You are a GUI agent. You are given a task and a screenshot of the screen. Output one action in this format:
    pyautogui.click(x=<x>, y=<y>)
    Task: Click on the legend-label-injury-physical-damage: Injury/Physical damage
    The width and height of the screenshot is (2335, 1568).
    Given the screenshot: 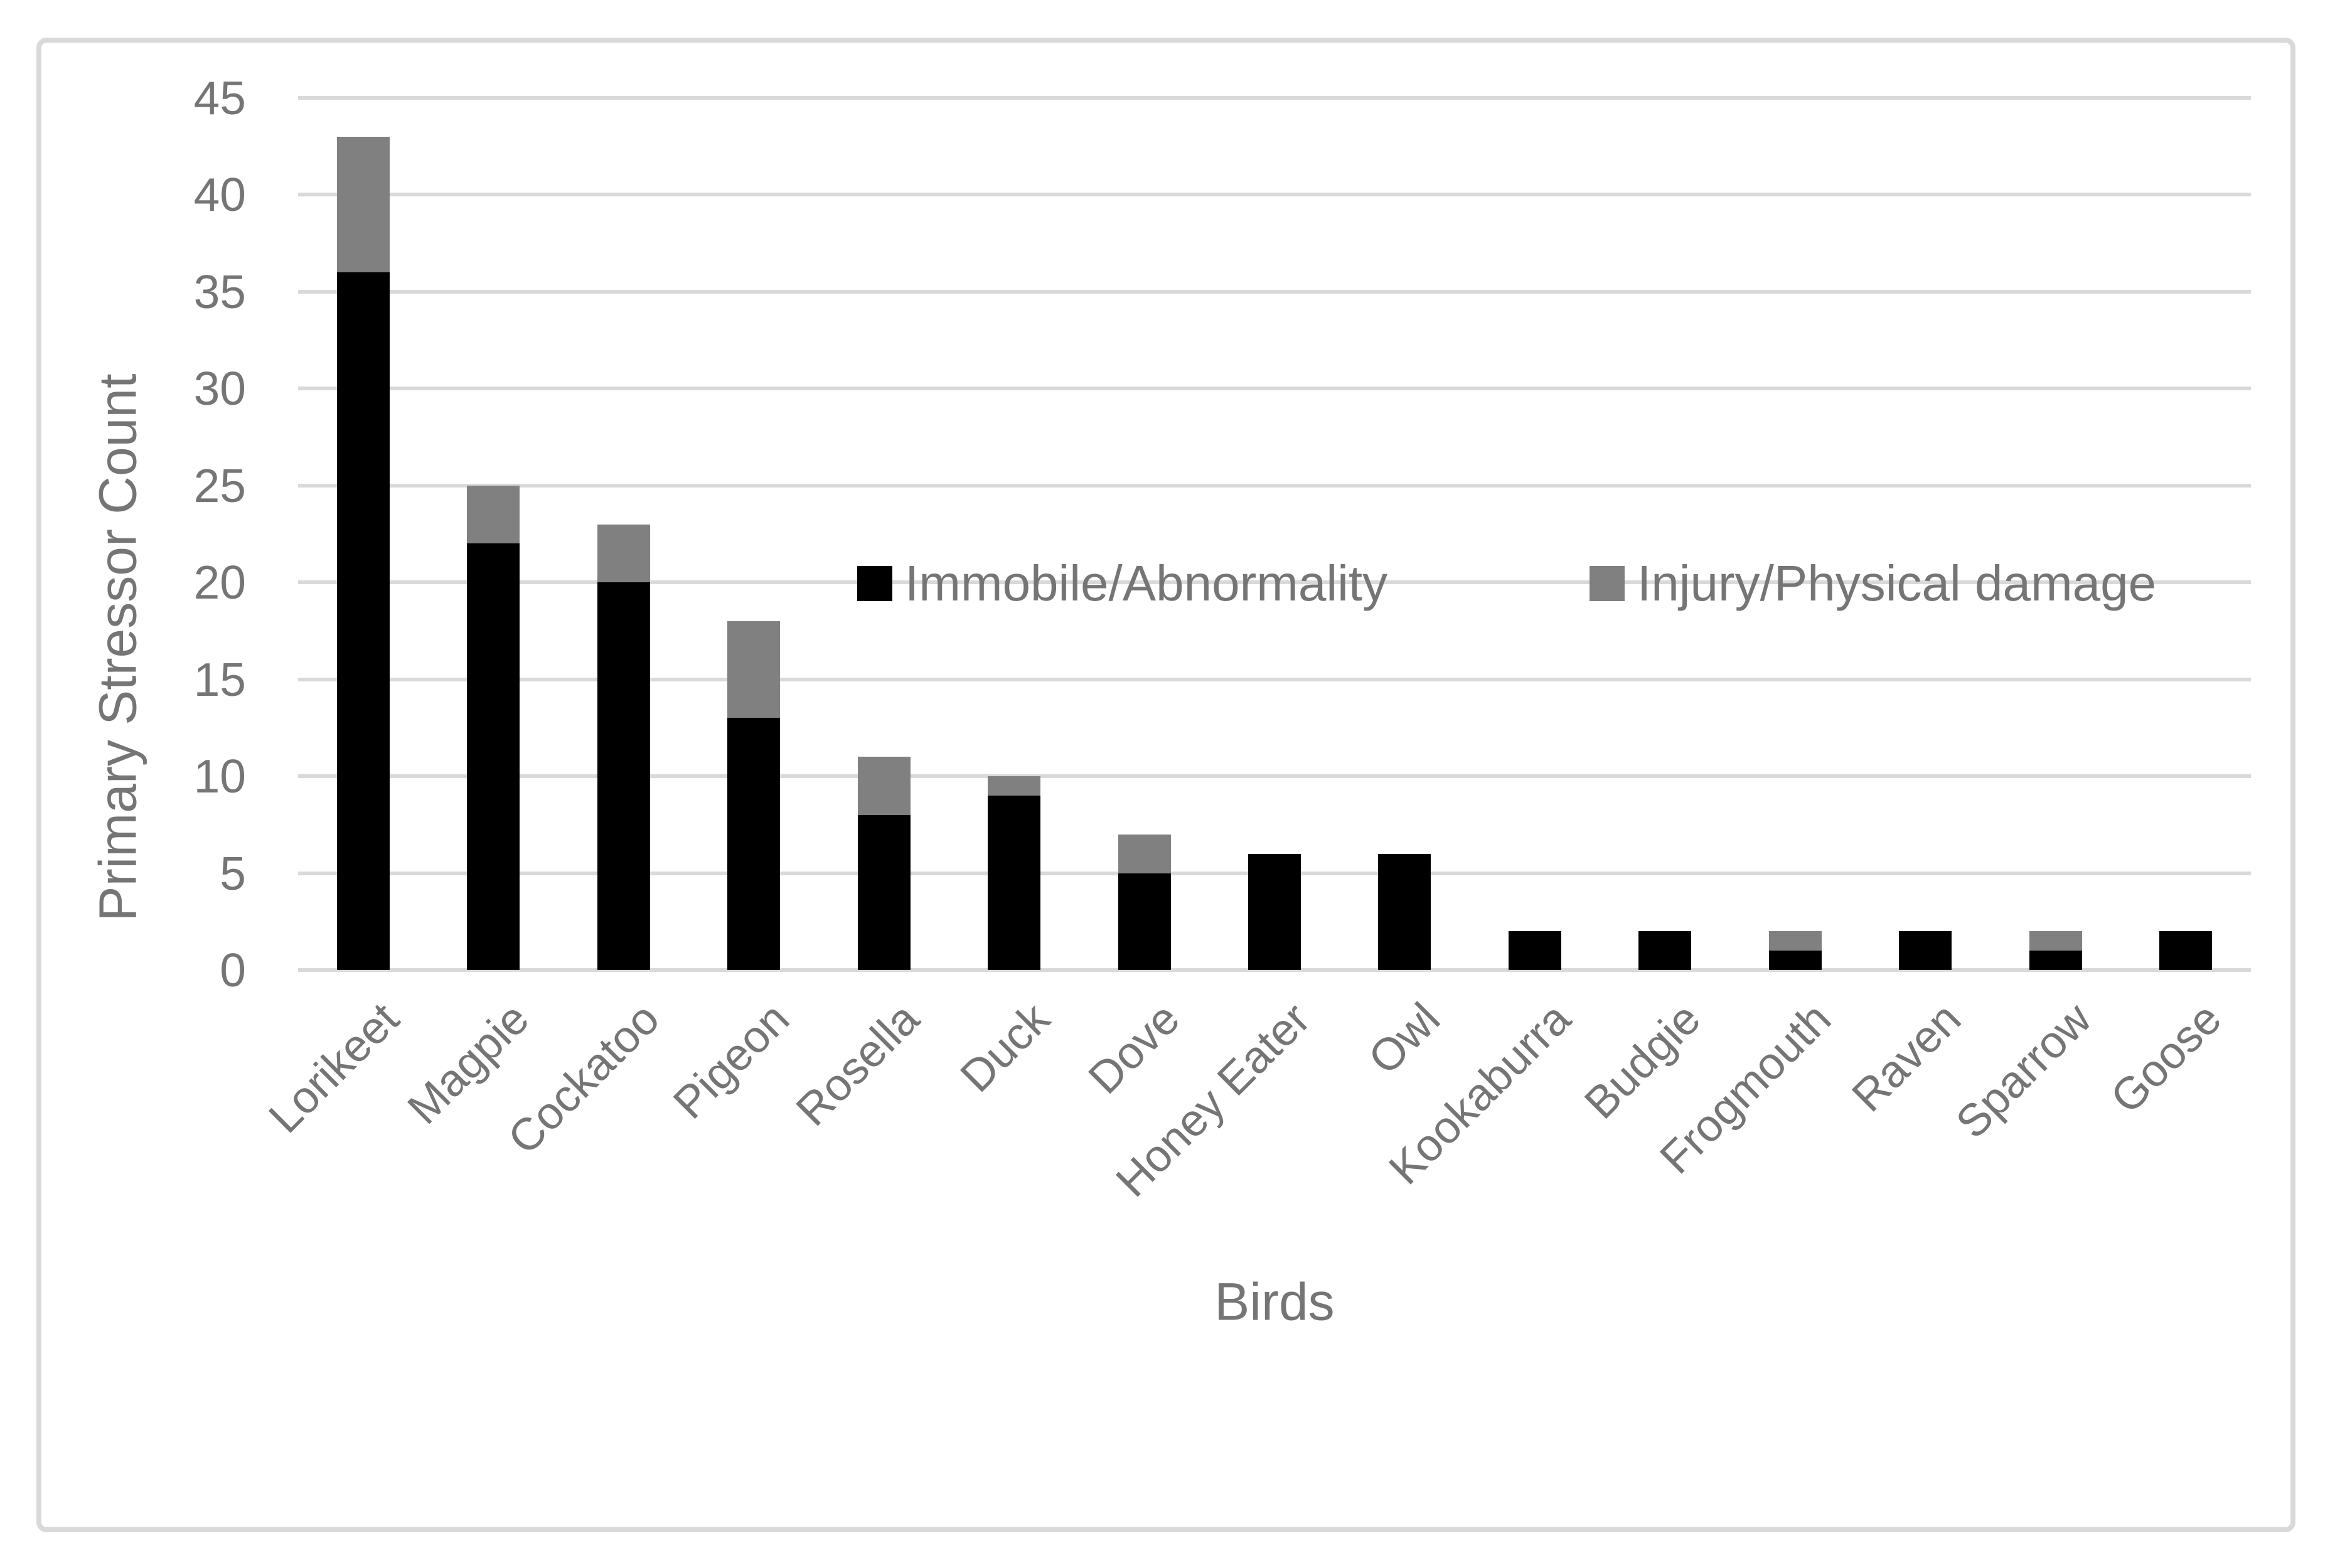 What is the action you would take?
    pyautogui.click(x=1897, y=583)
    